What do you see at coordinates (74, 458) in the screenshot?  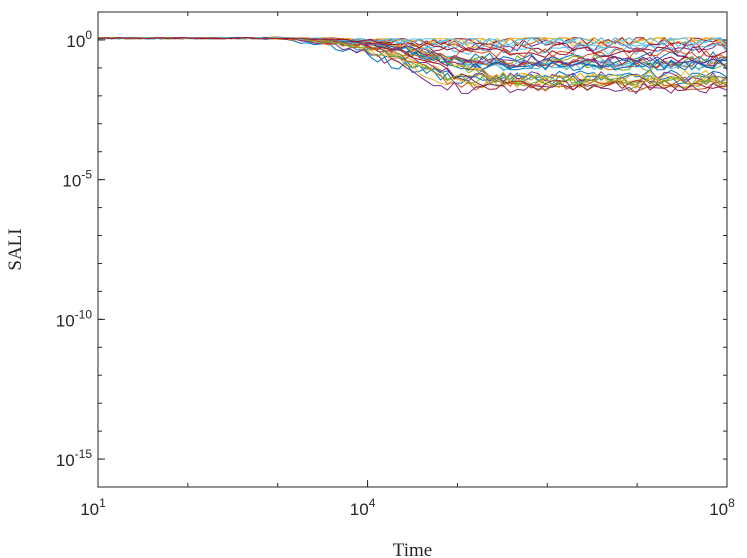 I see `y-tick-label: 10⁻¹⁵` at bounding box center [74, 458].